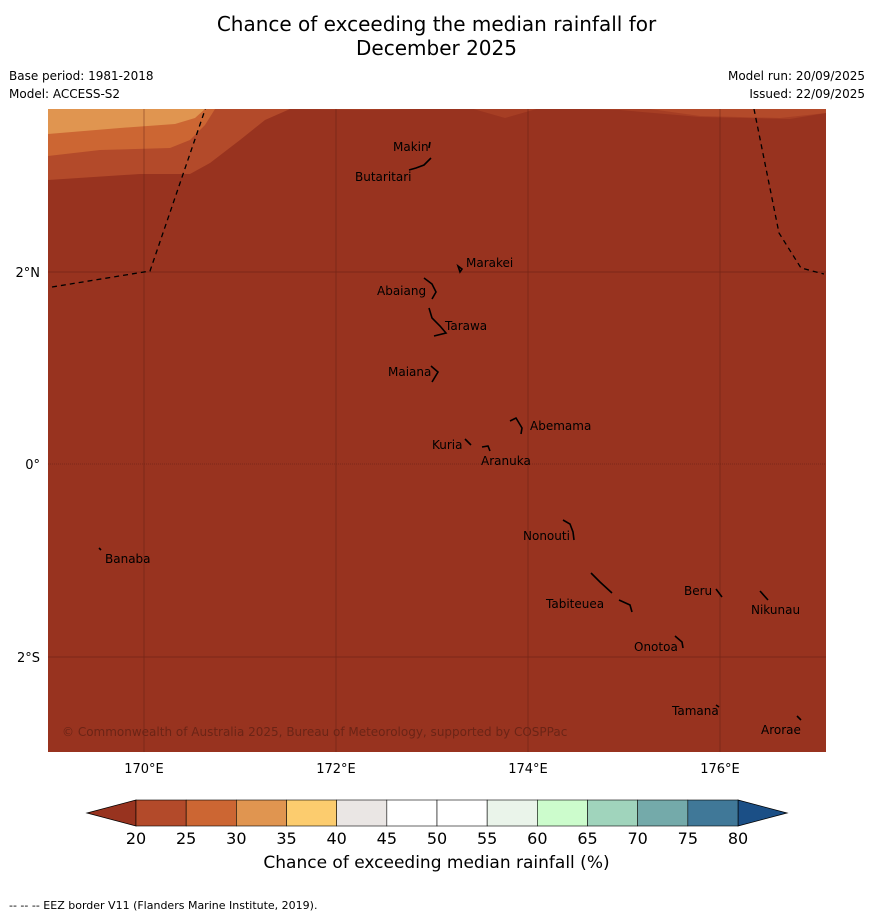 Image resolution: width=873 pixels, height=919 pixels. What do you see at coordinates (336, 838) in the screenshot?
I see `colorbar-tick-label: 40` at bounding box center [336, 838].